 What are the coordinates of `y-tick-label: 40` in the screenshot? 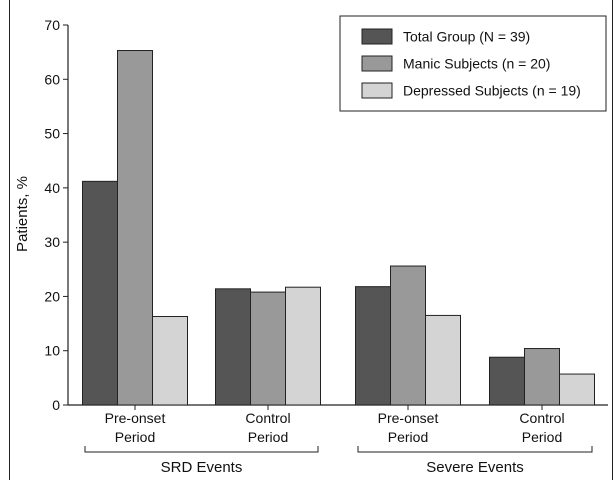 It's located at (52, 188).